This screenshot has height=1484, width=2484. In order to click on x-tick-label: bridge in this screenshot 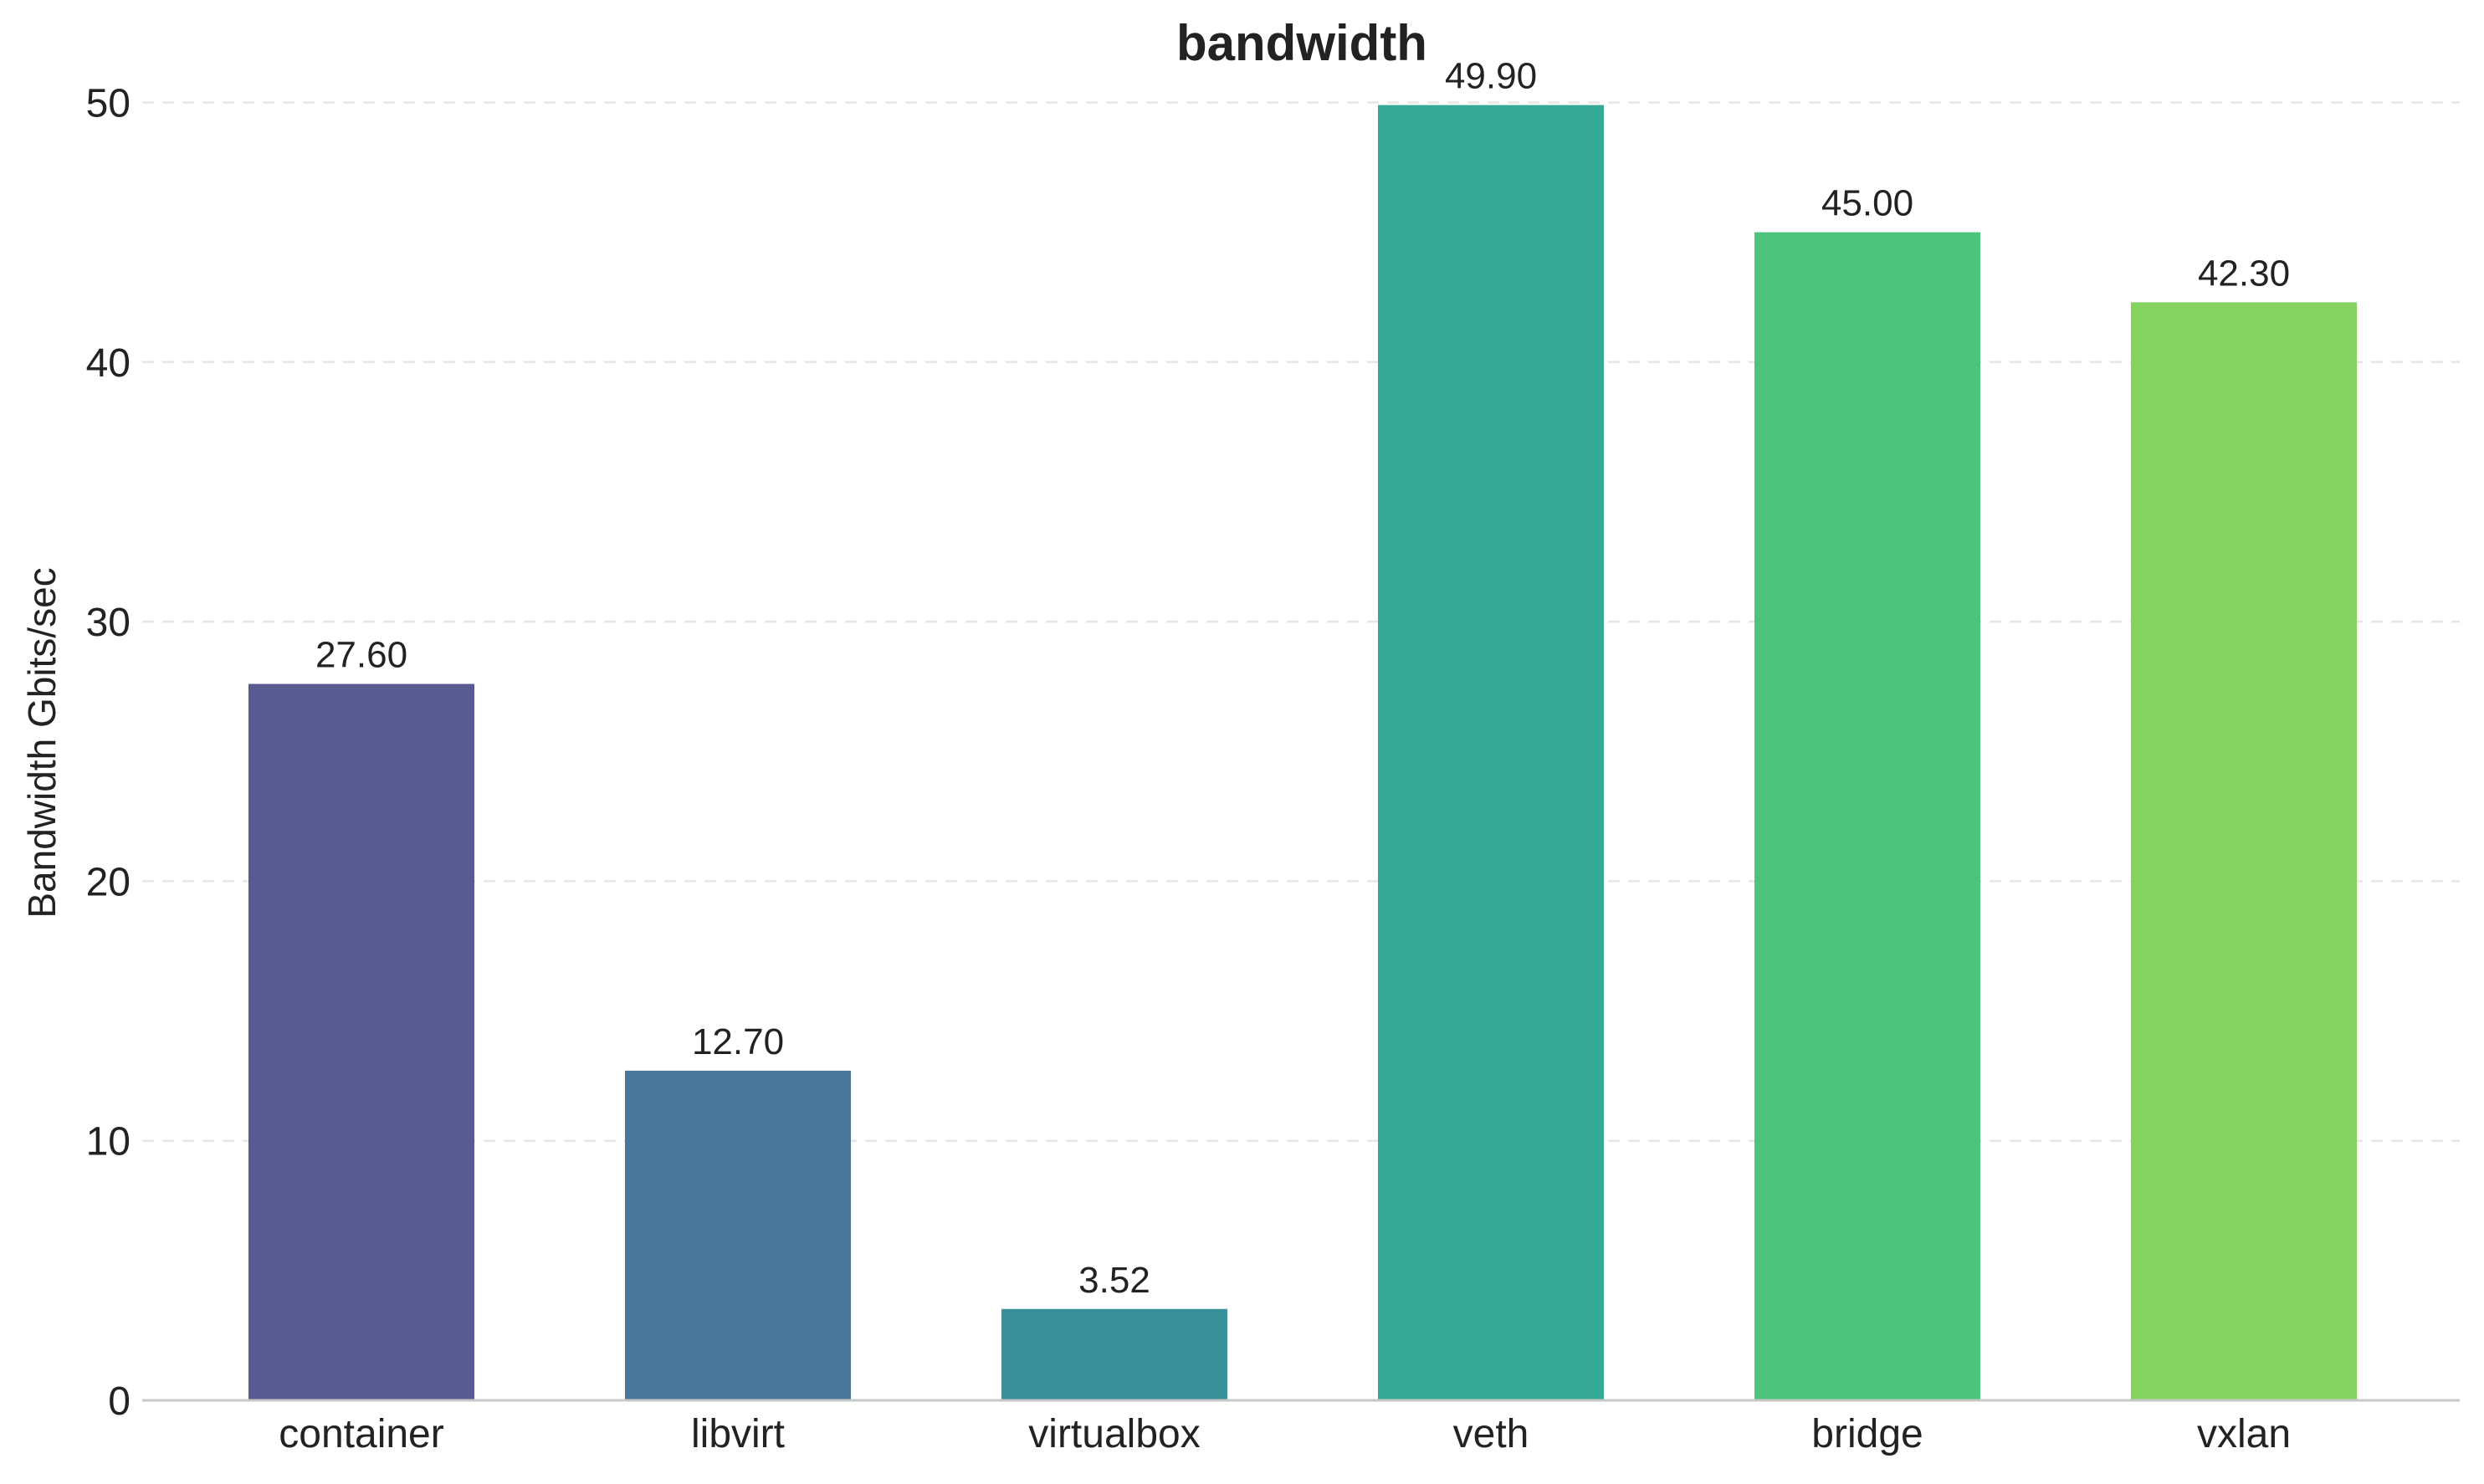, I will do `click(1867, 1434)`.